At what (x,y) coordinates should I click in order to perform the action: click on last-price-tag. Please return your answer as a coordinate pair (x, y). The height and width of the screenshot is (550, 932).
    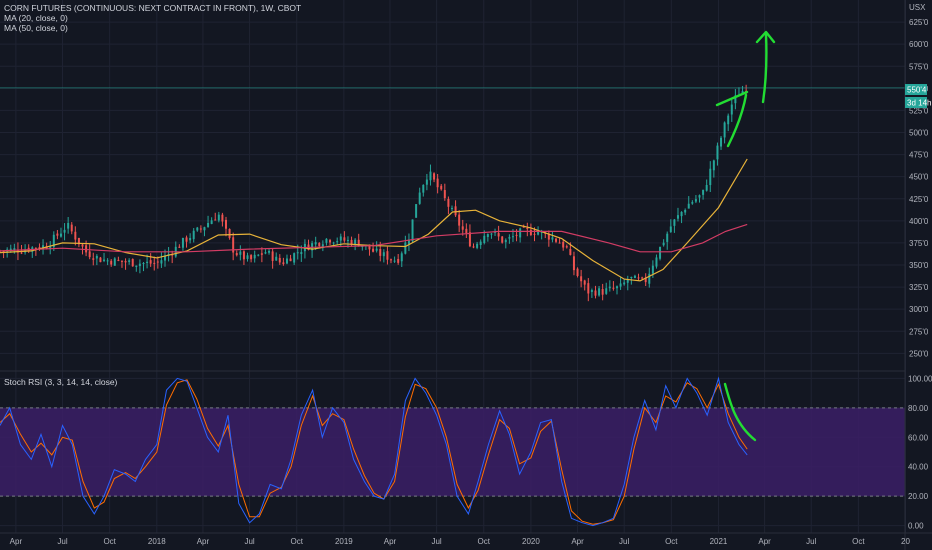
    Looking at the image, I should click on (916, 89).